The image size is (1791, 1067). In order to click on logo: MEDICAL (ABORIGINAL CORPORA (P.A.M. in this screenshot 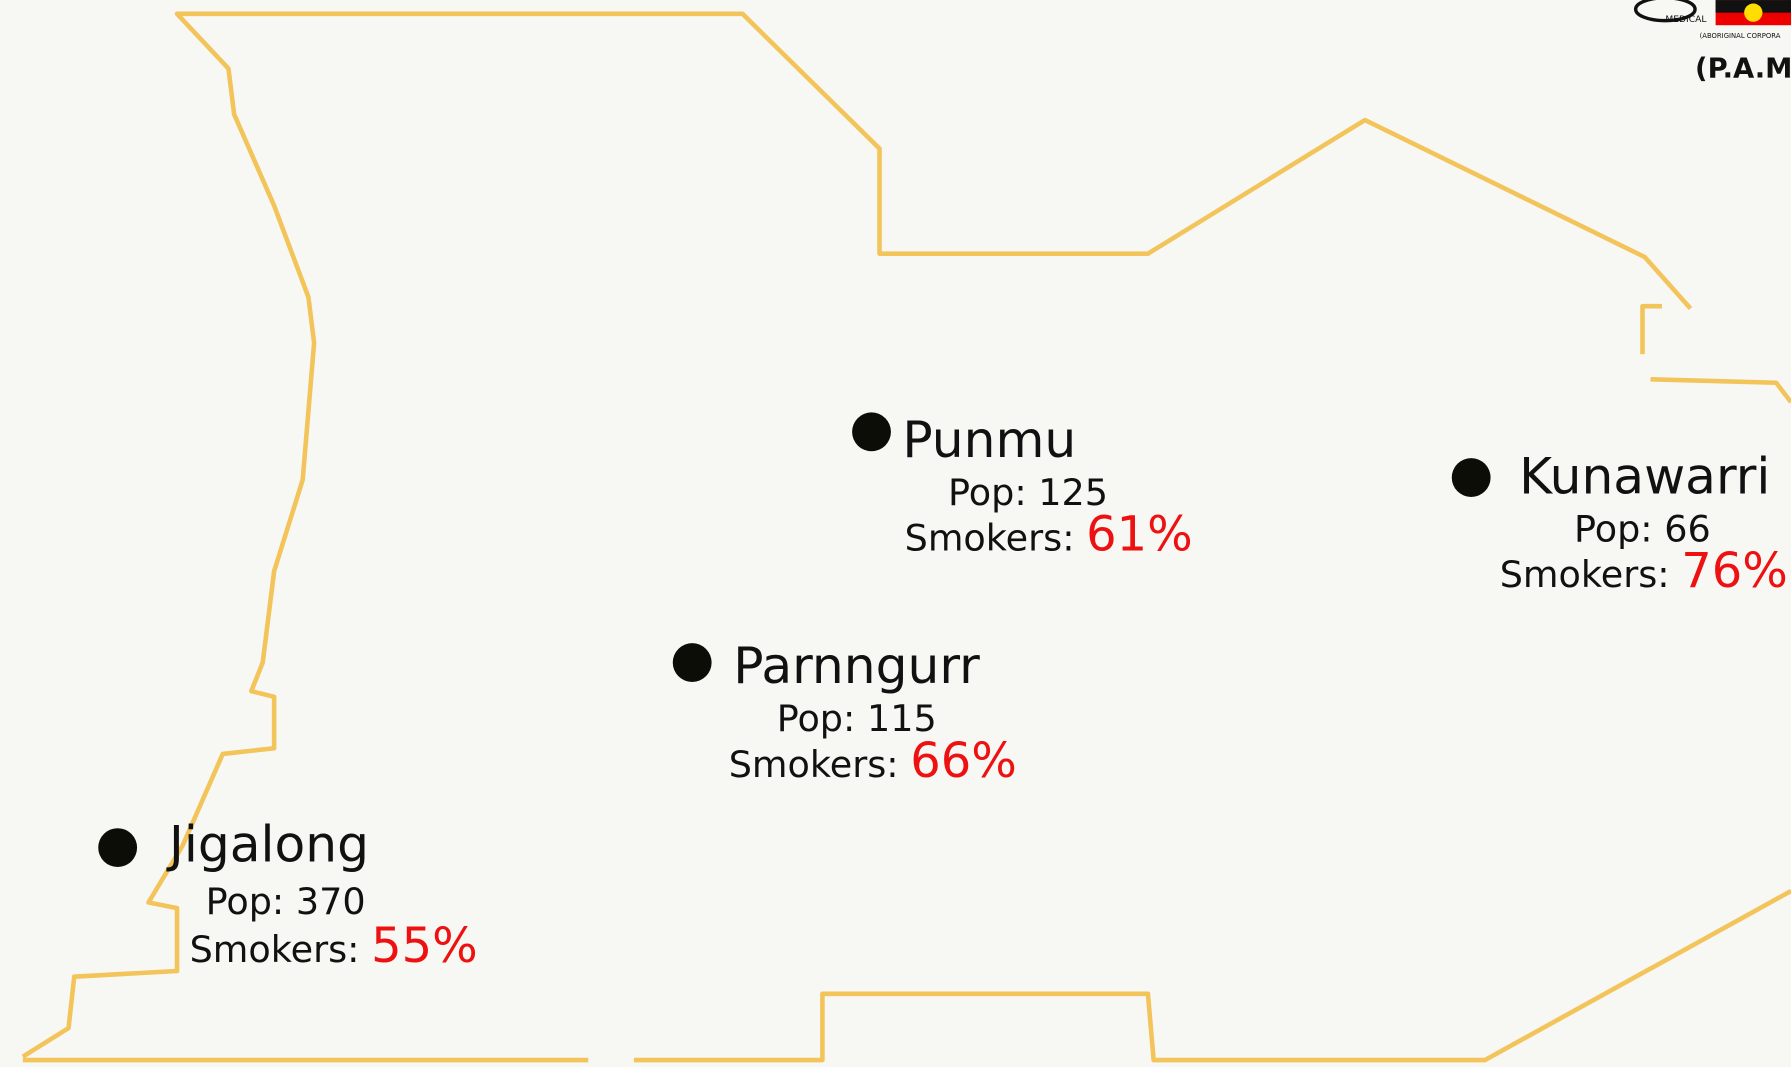, I will do `click(1712, 42)`.